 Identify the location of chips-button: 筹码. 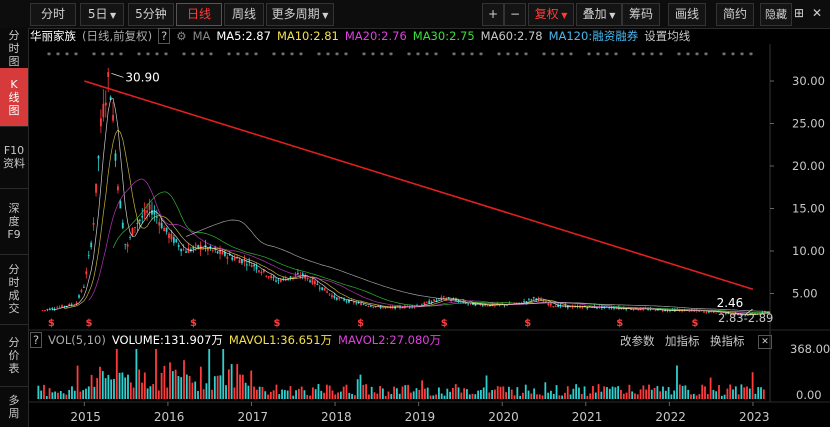
(641, 14).